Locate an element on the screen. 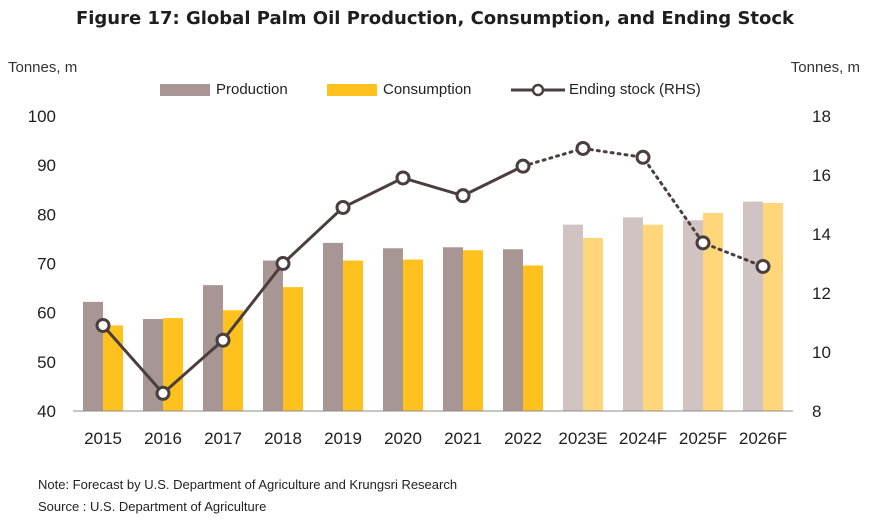  ending-stock-point-2025F is located at coordinates (703, 243).